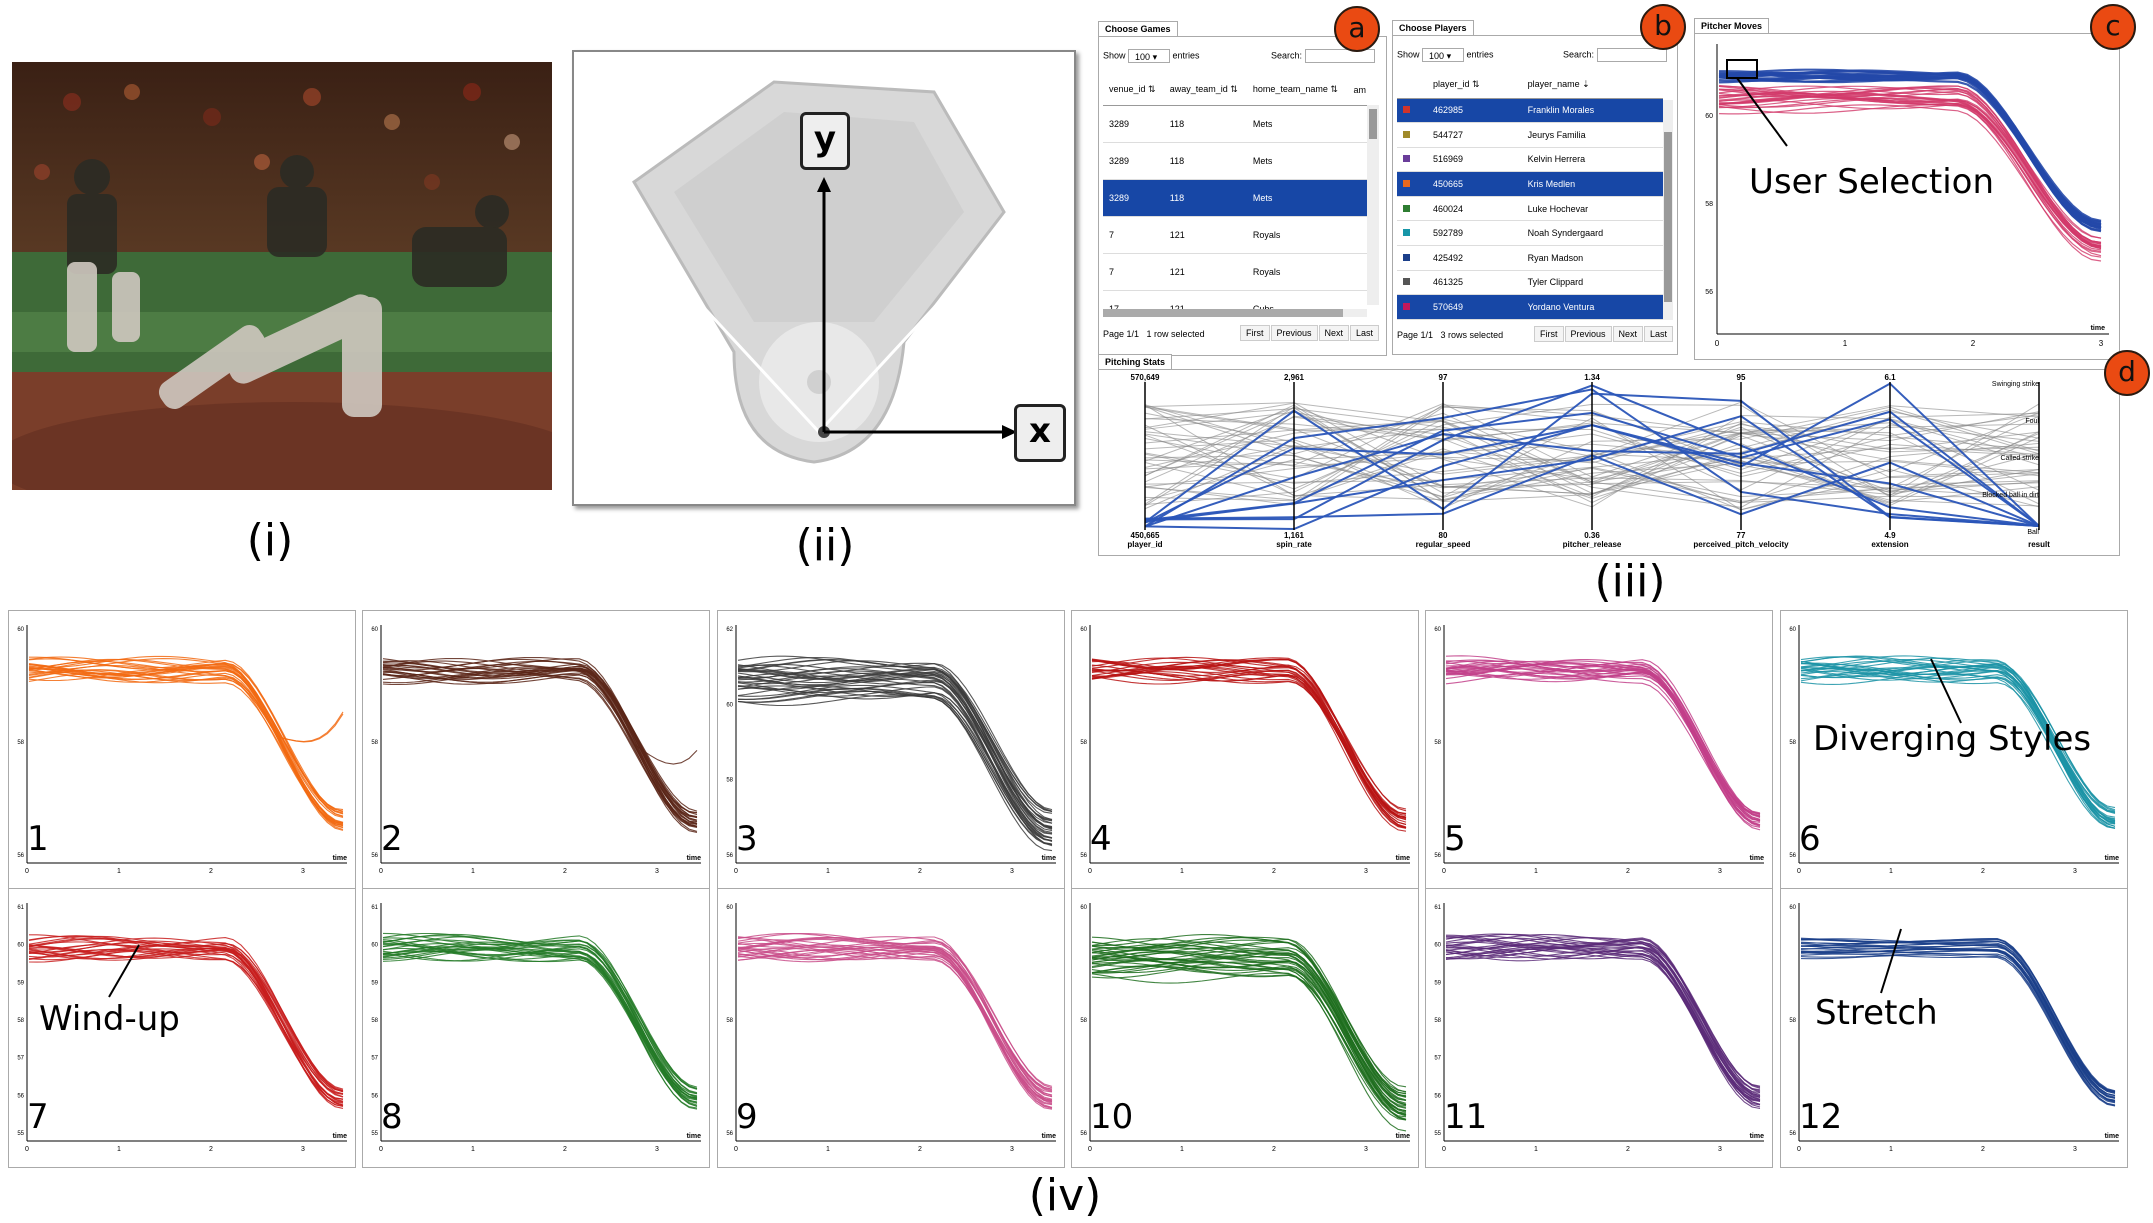 This screenshot has height=1223, width=2153. Describe the element at coordinates (1297, 90) in the screenshot. I see `games-col-home-team-name: home_team_name ⇅` at that location.